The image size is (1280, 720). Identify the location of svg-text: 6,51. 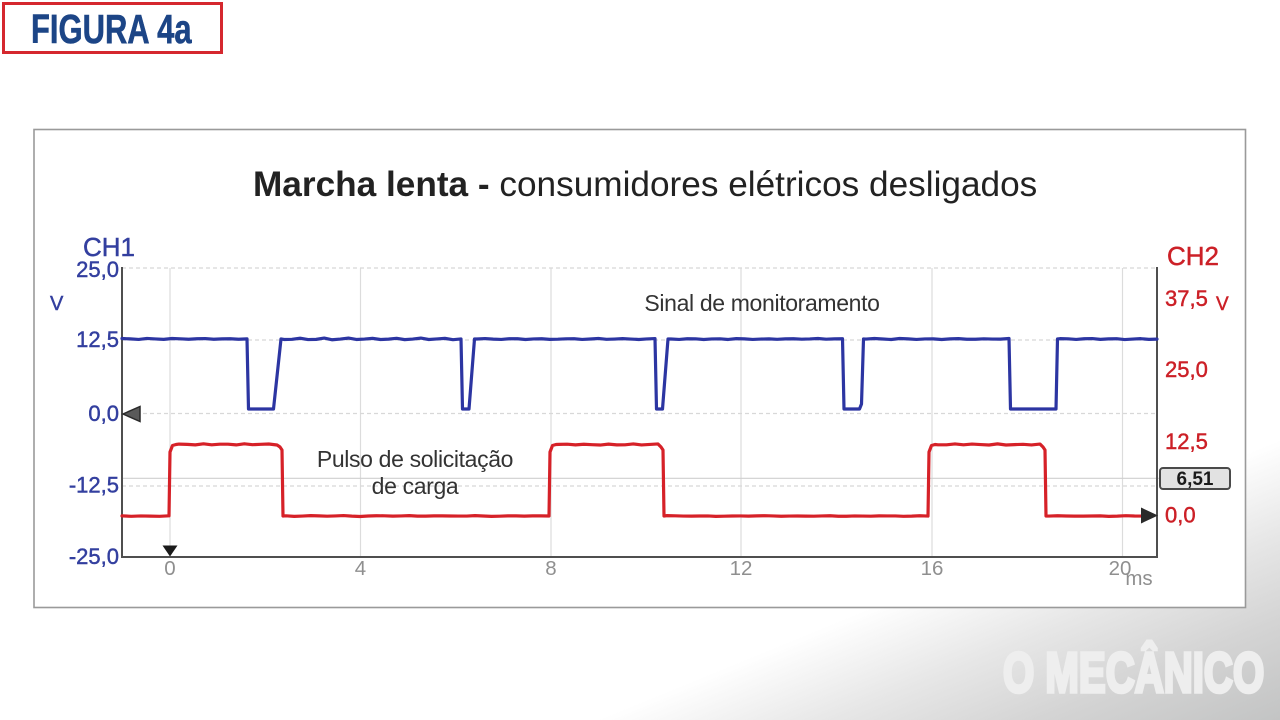
(1195, 479).